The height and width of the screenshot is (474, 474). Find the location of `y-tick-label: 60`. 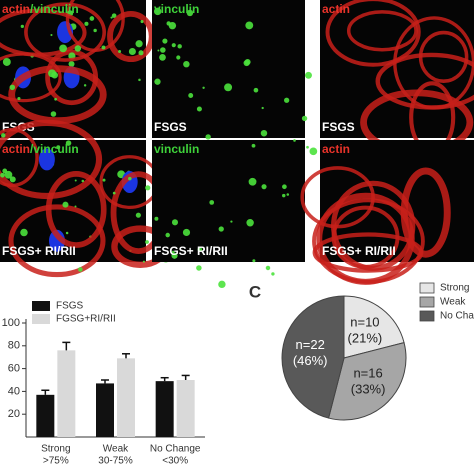

y-tick-label: 60 is located at coordinates (14, 369).